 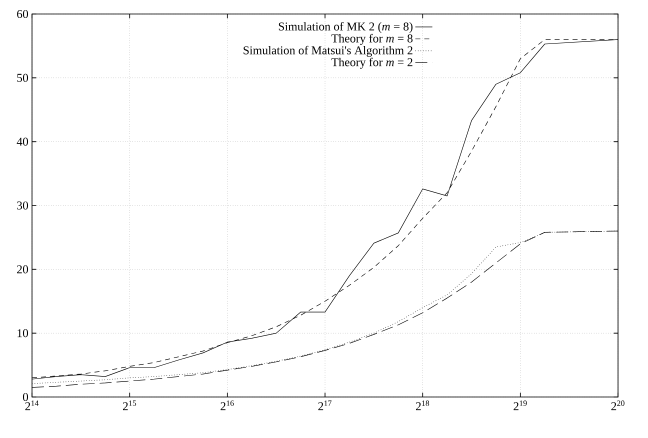 I want to click on y-tick-label: 20, so click(x=22, y=269).